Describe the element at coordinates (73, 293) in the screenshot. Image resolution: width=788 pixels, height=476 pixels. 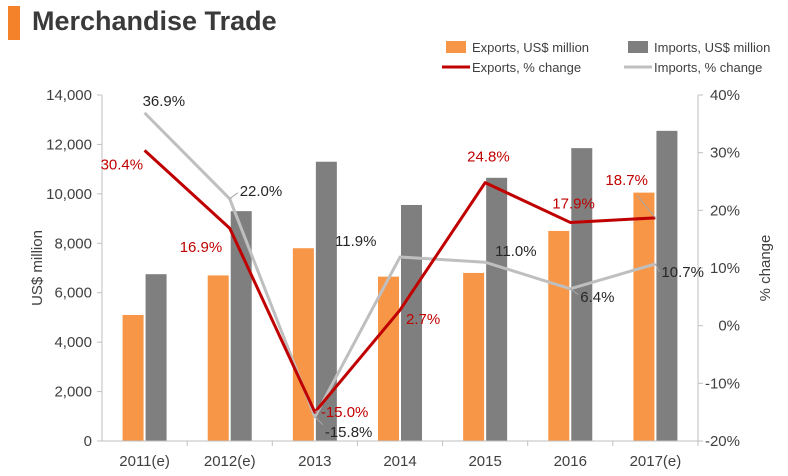
I see `left-tick-label-3: 6,000` at that location.